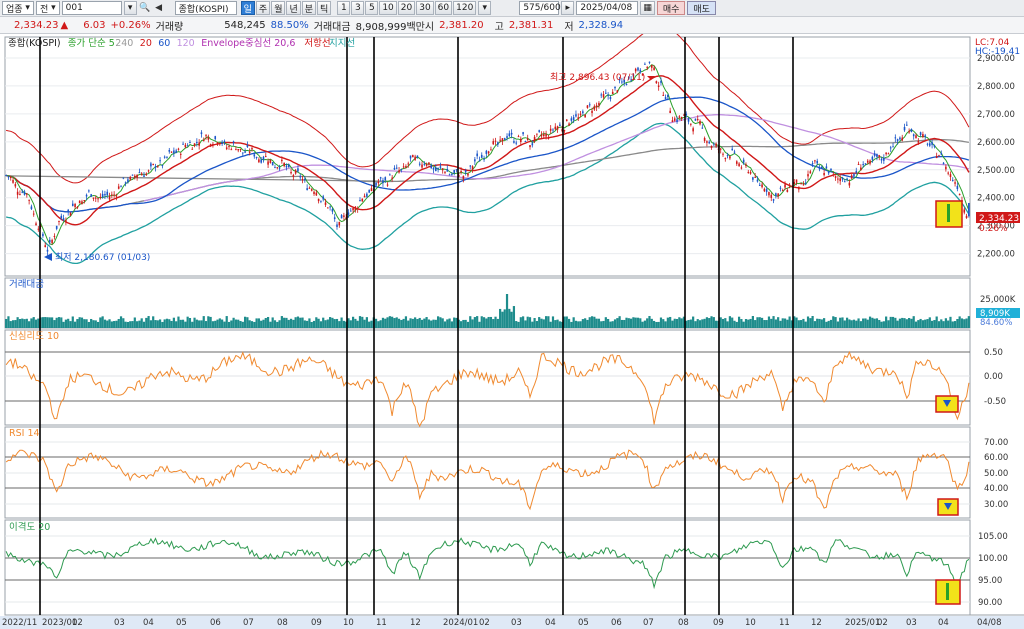  What do you see at coordinates (47, 8) in the screenshot?
I see `period-select: 전 ▾` at bounding box center [47, 8].